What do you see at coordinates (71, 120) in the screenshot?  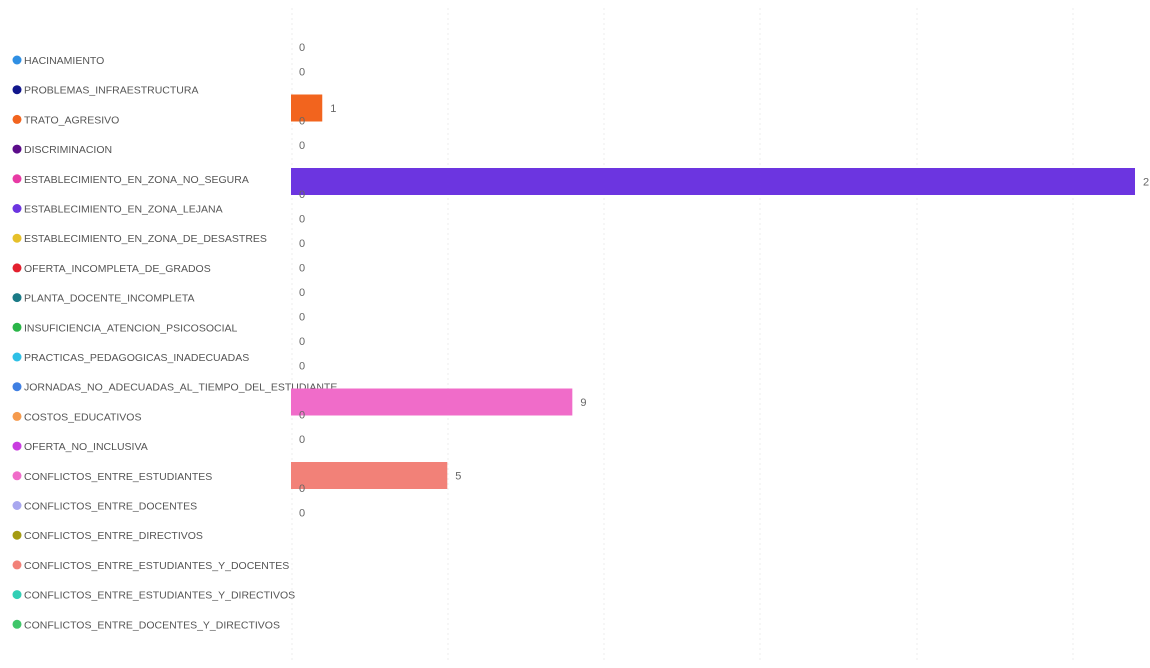 I see `legend-label: TRATO_AGRESIVO` at bounding box center [71, 120].